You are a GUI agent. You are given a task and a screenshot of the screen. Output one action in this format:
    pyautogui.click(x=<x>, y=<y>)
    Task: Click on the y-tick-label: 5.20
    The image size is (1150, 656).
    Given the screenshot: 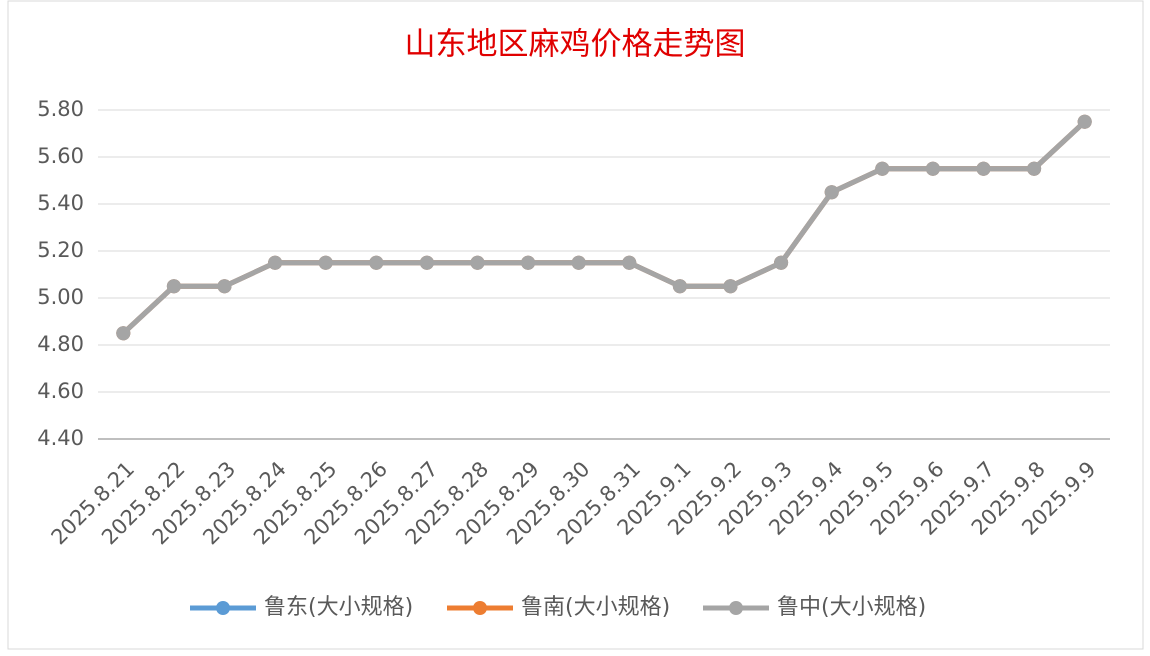 What is the action you would take?
    pyautogui.click(x=60, y=250)
    